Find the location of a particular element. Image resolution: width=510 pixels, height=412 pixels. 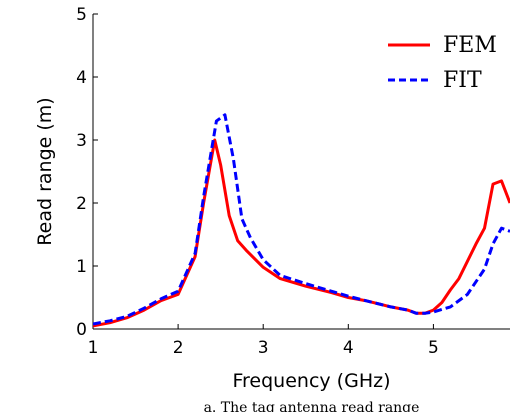

x-tick-label: 3 is located at coordinates (263, 348).